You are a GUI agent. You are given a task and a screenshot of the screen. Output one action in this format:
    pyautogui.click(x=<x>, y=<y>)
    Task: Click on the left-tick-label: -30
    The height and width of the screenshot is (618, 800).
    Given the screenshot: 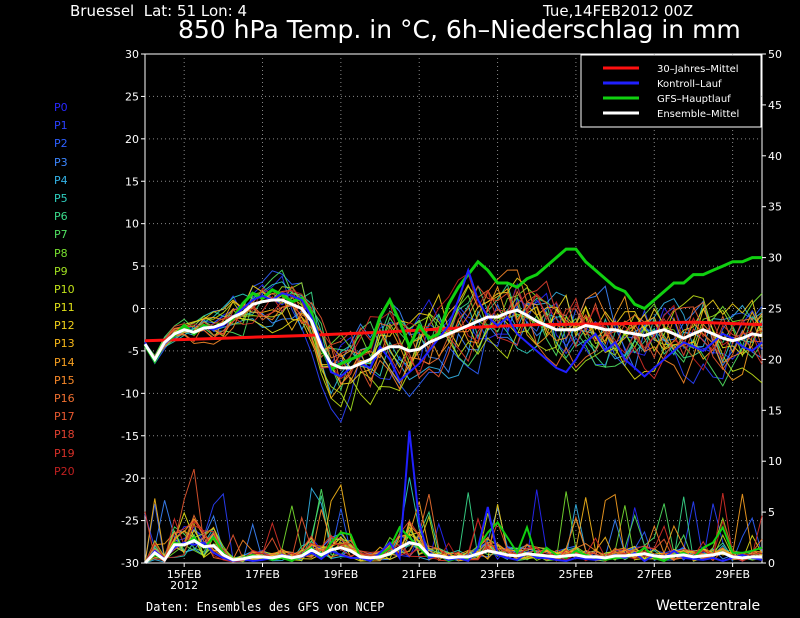 What is the action you would take?
    pyautogui.click(x=130, y=563)
    